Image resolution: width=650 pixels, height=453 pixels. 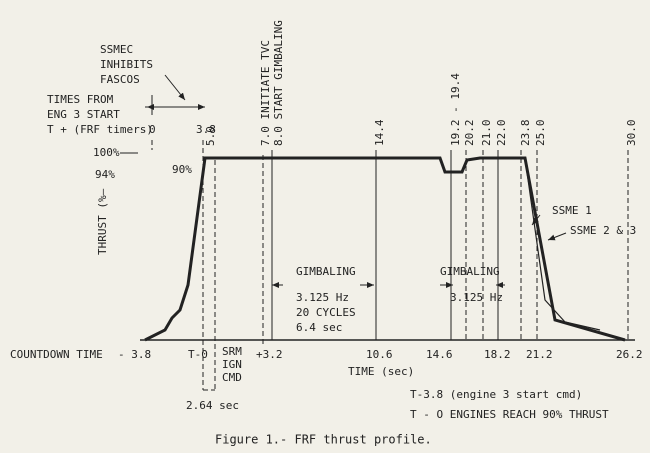 What do you see at coordinates (232, 377) in the screenshot?
I see `srm-label: CMD` at bounding box center [232, 377].